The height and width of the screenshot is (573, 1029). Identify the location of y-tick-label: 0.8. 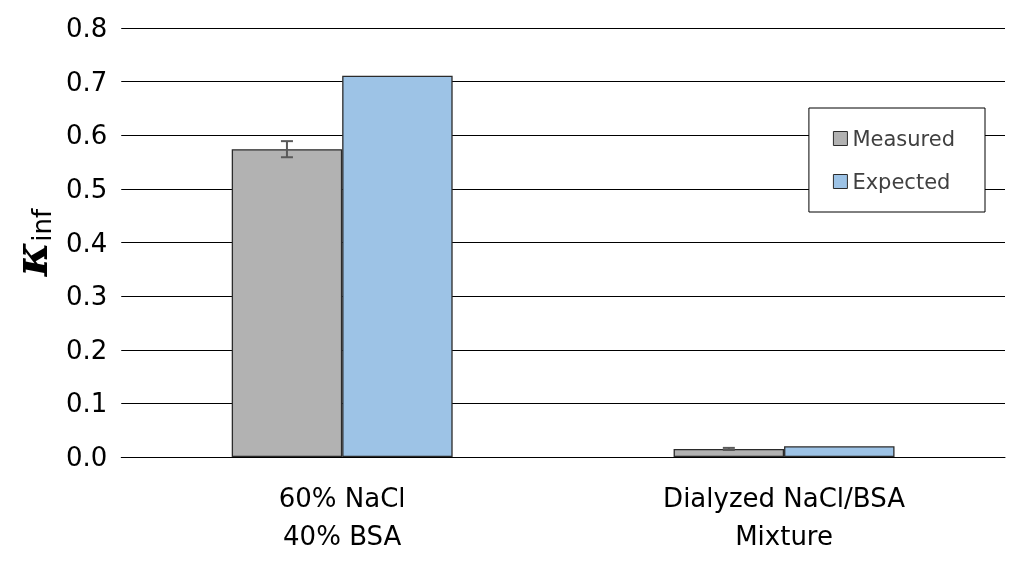
(86, 28).